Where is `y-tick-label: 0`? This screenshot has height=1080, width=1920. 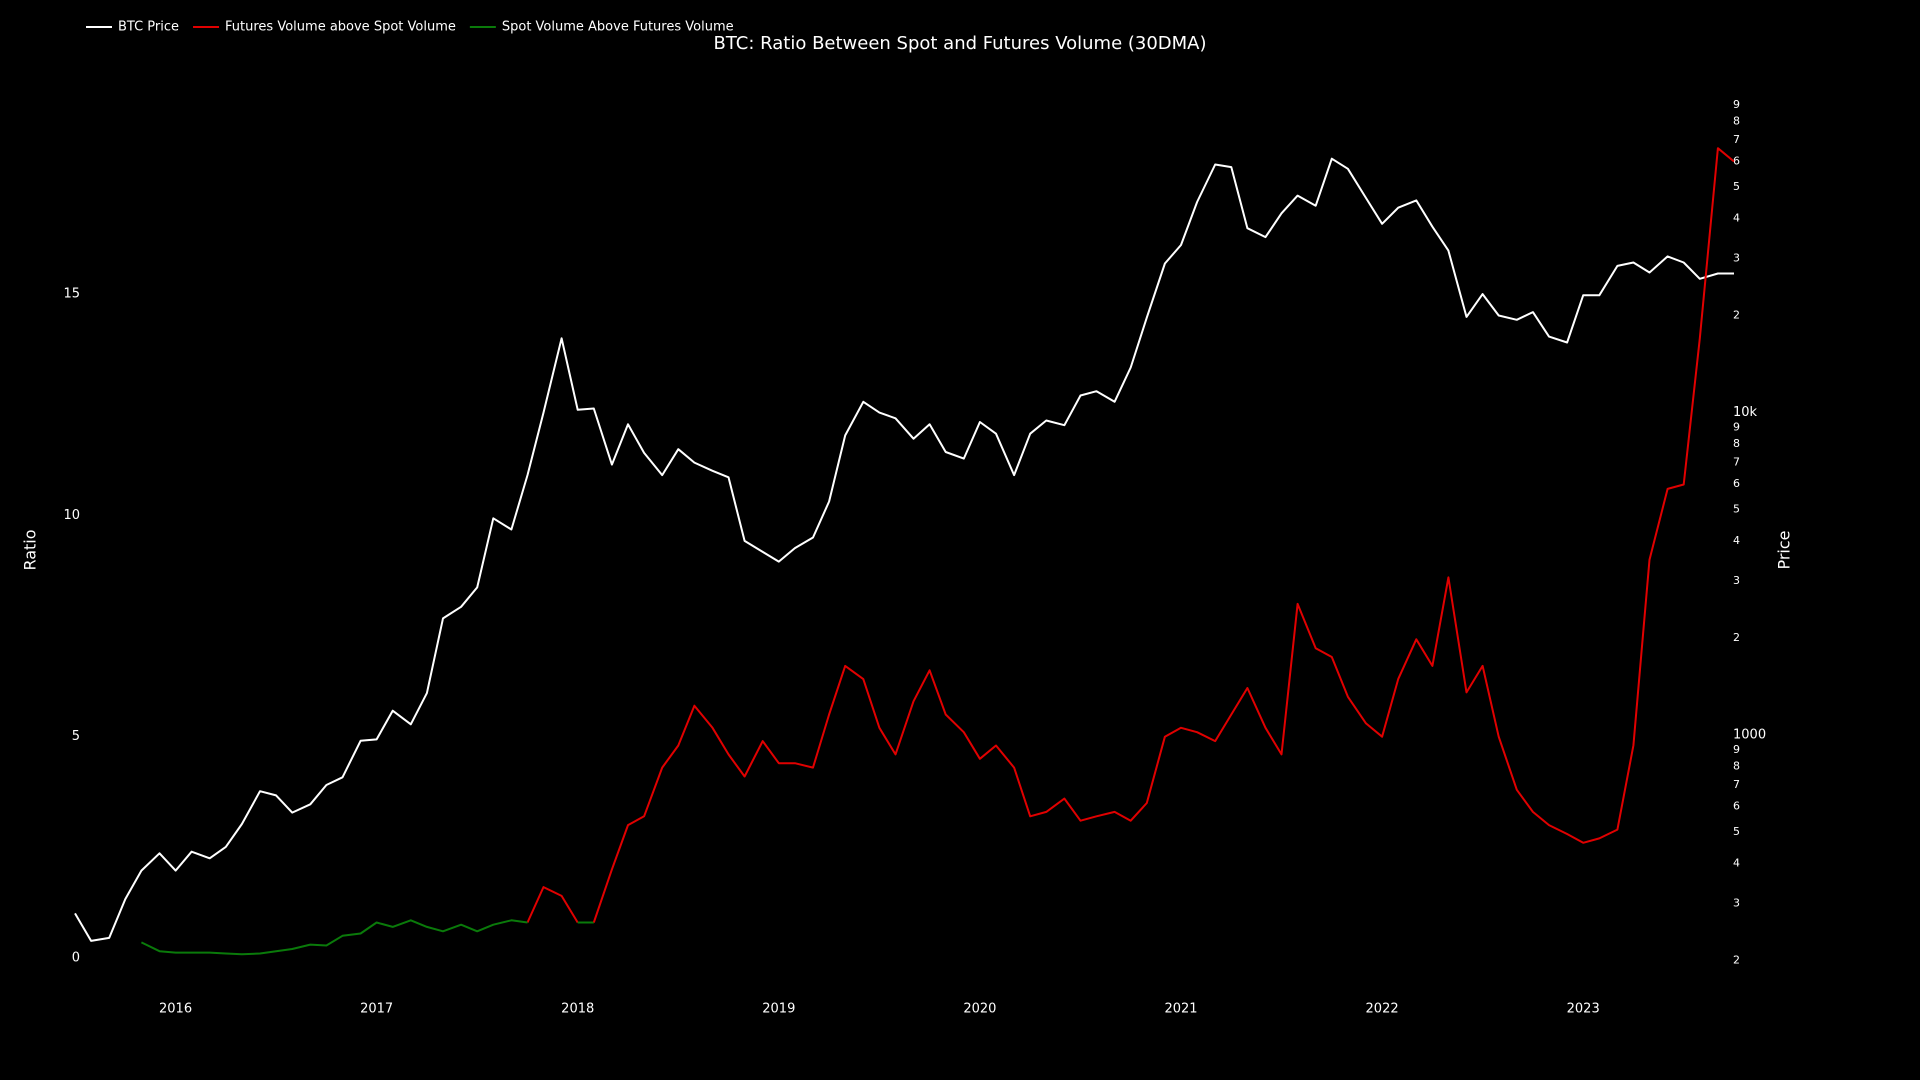
y-tick-label: 0 is located at coordinates (76, 957).